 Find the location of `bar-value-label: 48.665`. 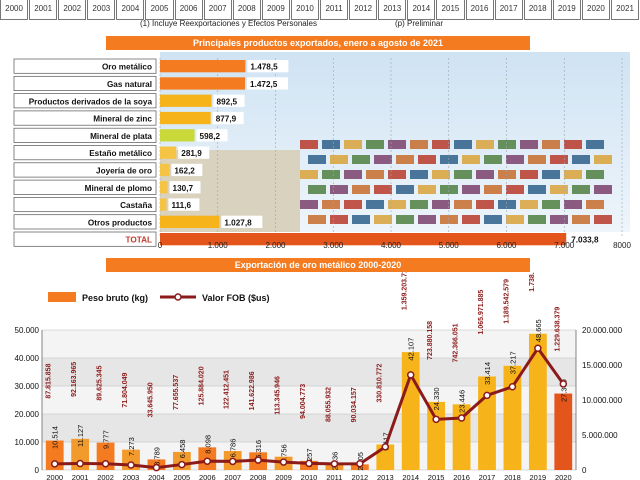

bar-value-label: 48.665 is located at coordinates (538, 330).